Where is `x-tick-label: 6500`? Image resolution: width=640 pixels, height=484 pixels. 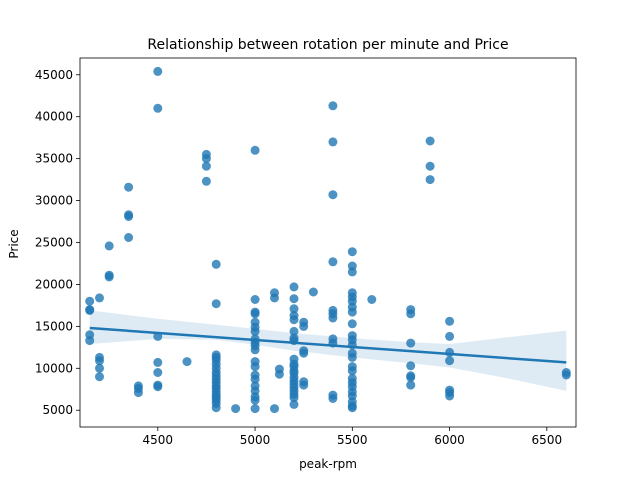 x-tick-label: 6500 is located at coordinates (547, 440).